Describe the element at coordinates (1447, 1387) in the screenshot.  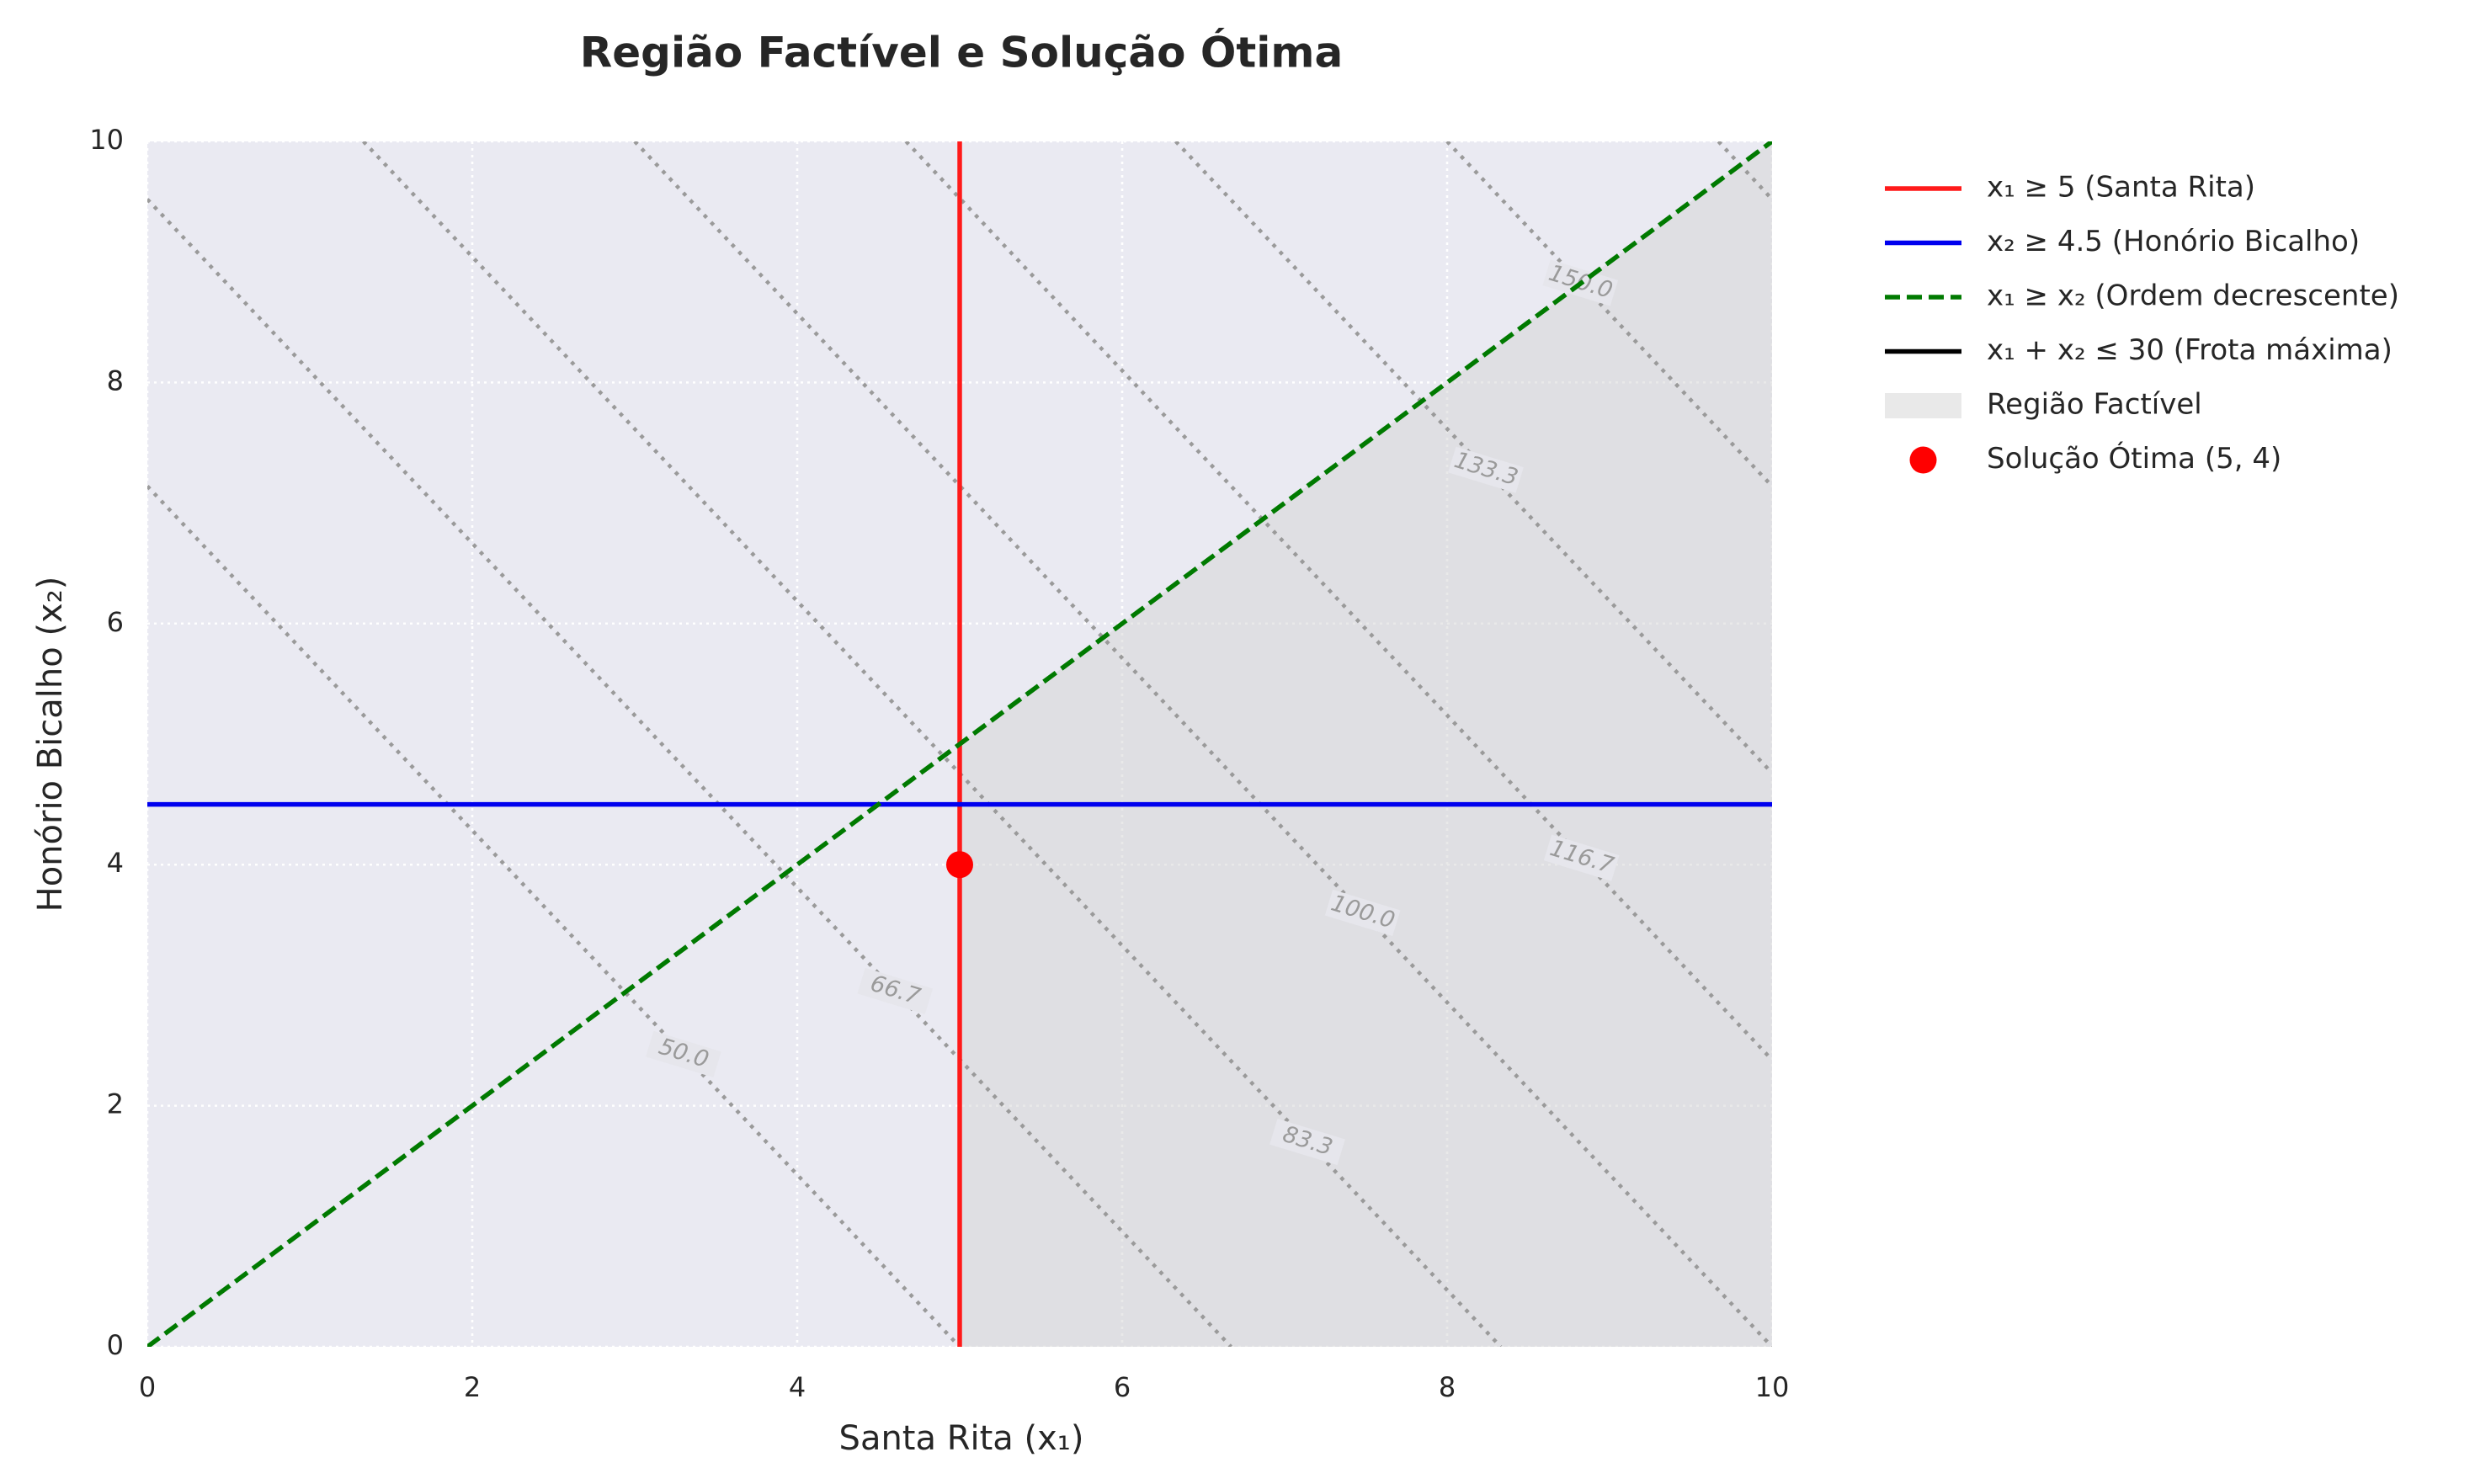
I see `x-tick-label: 8` at that location.